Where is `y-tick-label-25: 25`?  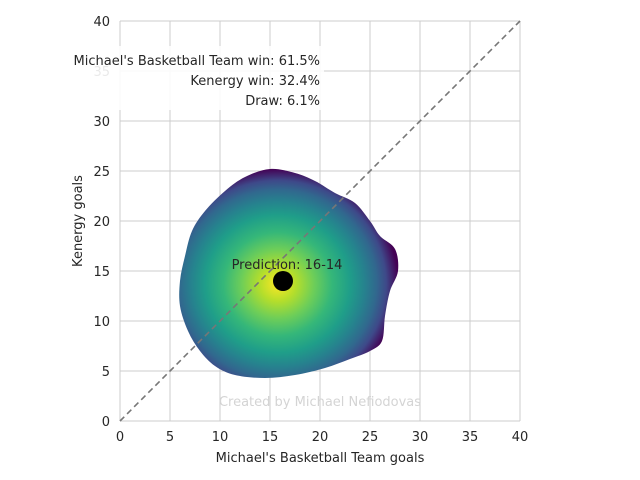 y-tick-label-25: 25 is located at coordinates (101, 172).